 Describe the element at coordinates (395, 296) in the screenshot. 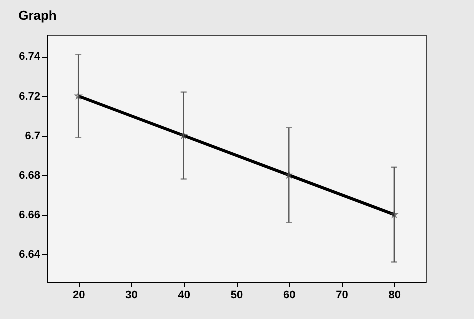

I see `x-tick-label: 80` at that location.